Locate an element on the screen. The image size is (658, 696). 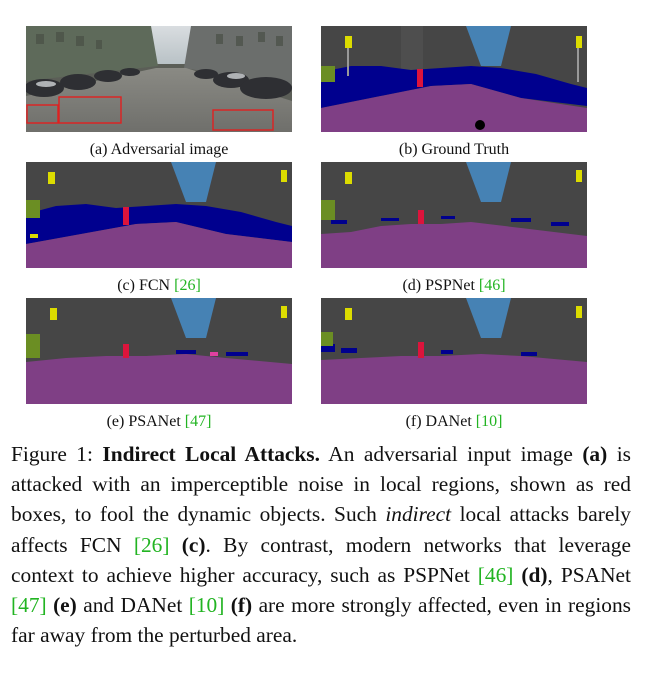
pspnet-segmentation is located at coordinates (454, 215).